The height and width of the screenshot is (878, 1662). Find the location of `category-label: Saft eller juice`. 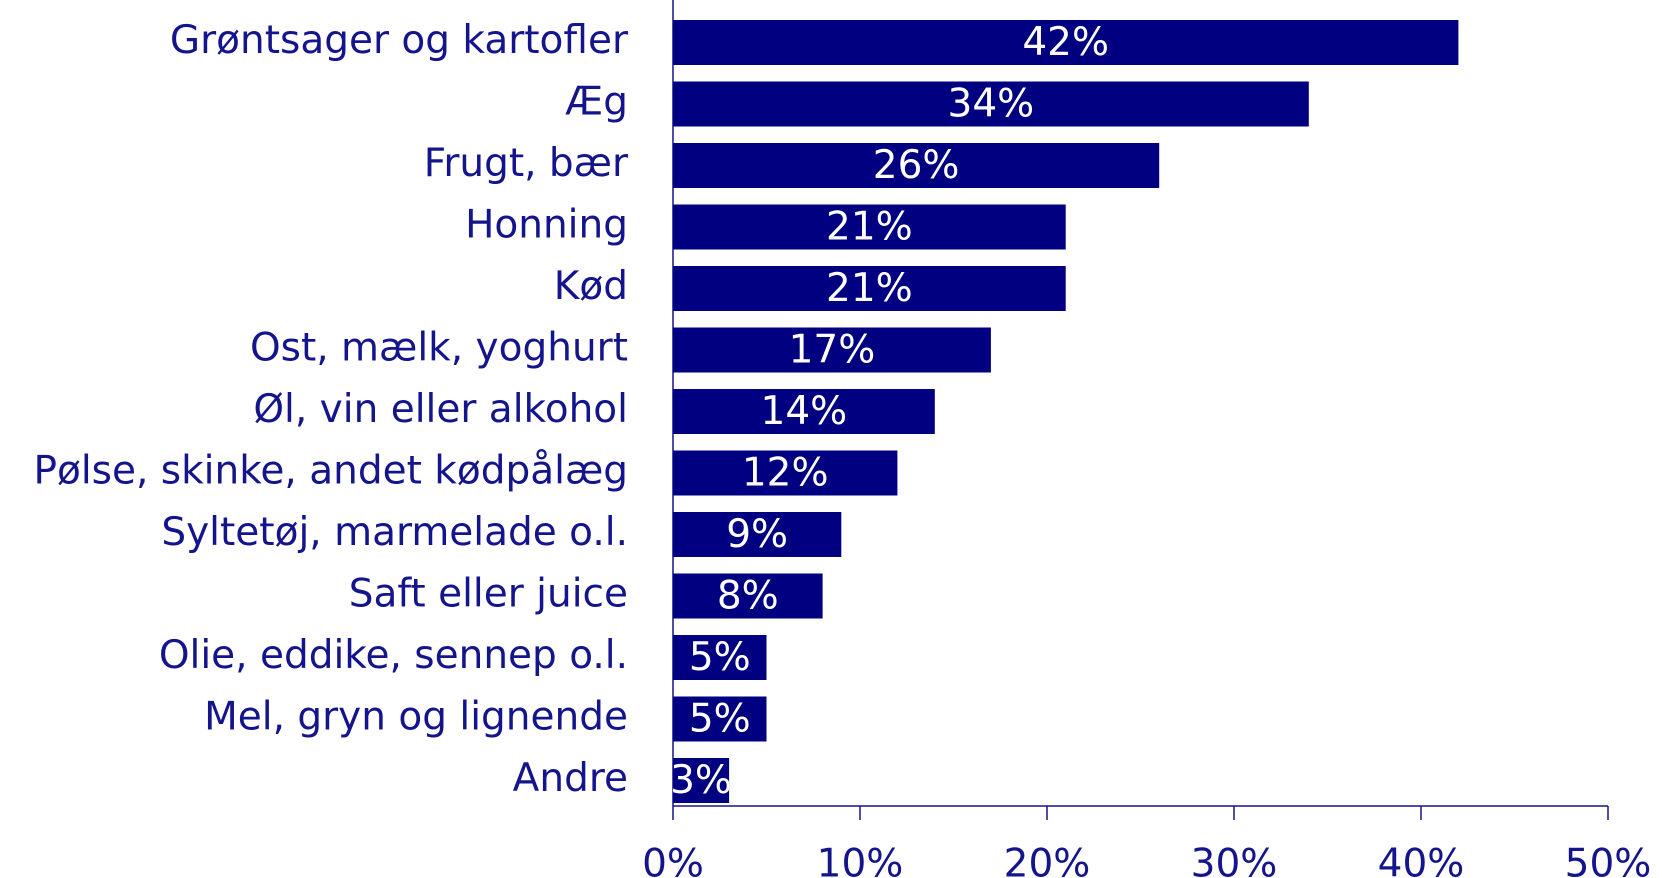

category-label: Saft eller juice is located at coordinates (488, 594).